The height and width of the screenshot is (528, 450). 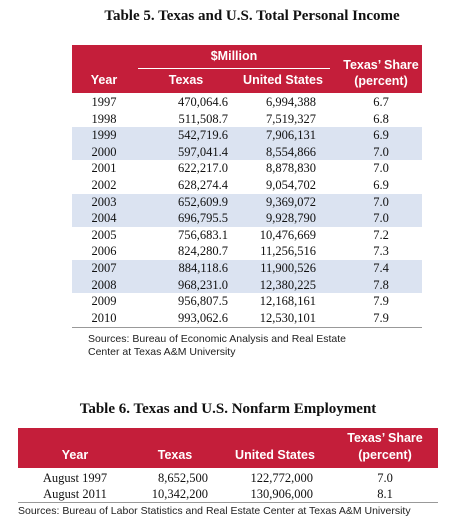 I want to click on table-cell: 7,519,327, so click(x=291, y=118).